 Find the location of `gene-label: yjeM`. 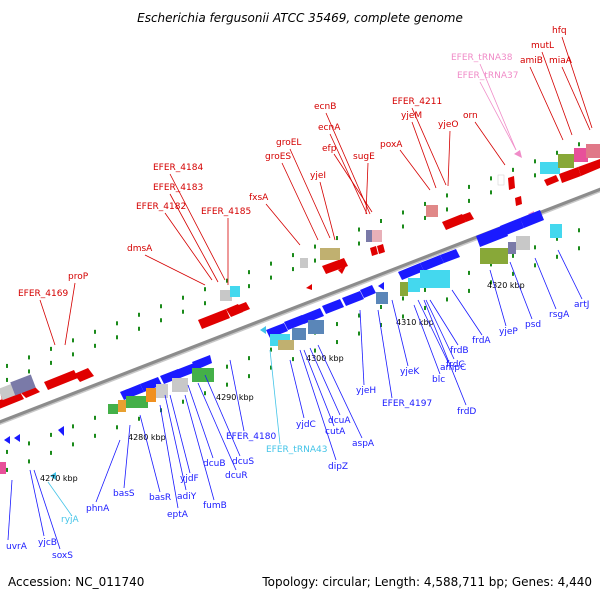

gene-label: yjeM is located at coordinates (411, 116).